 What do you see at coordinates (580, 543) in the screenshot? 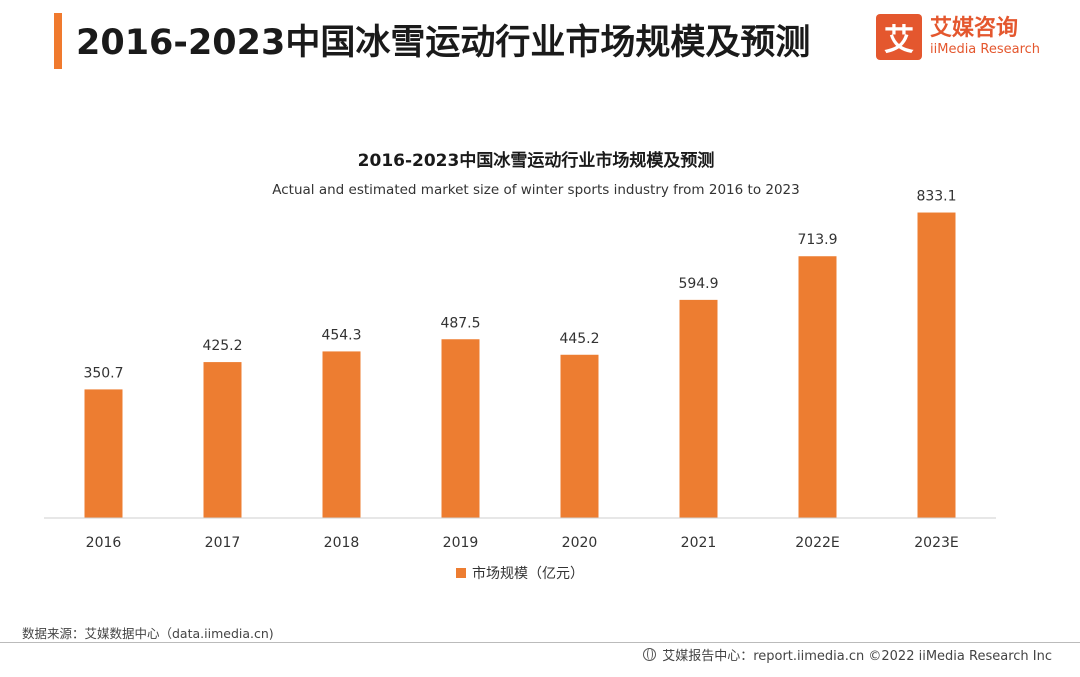
I see `x-tick-label-2020: 2020` at bounding box center [580, 543].